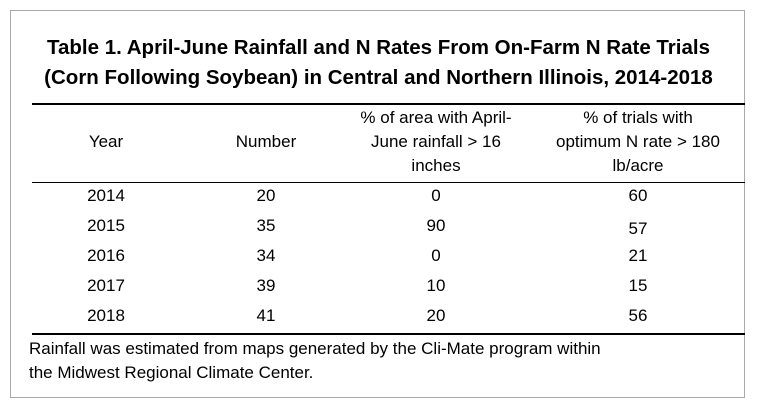 The height and width of the screenshot is (410, 757). I want to click on table-bottom-rule, so click(388, 334).